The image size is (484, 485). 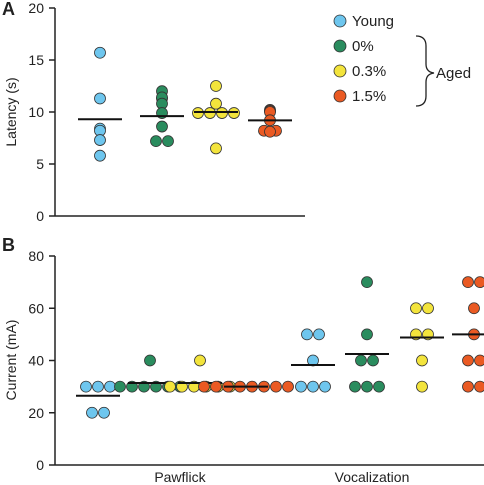 What do you see at coordinates (340, 96) in the screenshot?
I see `legend-marker-1-5pct` at bounding box center [340, 96].